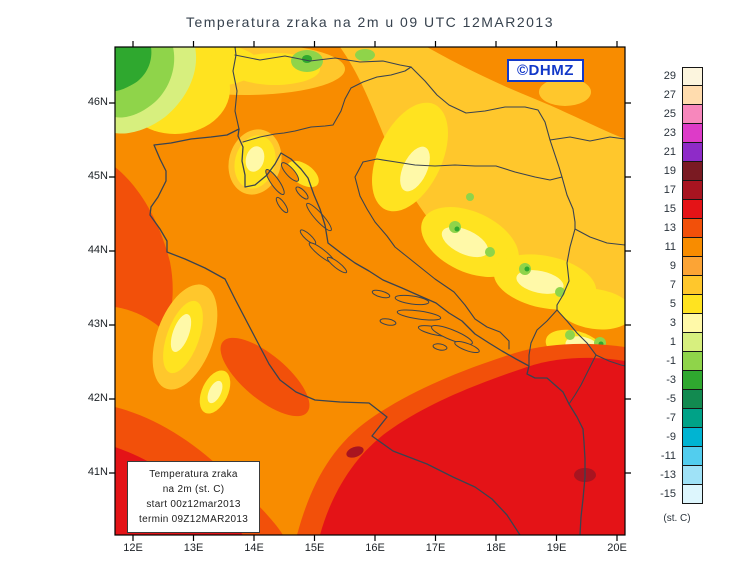  Describe the element at coordinates (669, 95) in the screenshot. I see `legend-value: 27` at that location.